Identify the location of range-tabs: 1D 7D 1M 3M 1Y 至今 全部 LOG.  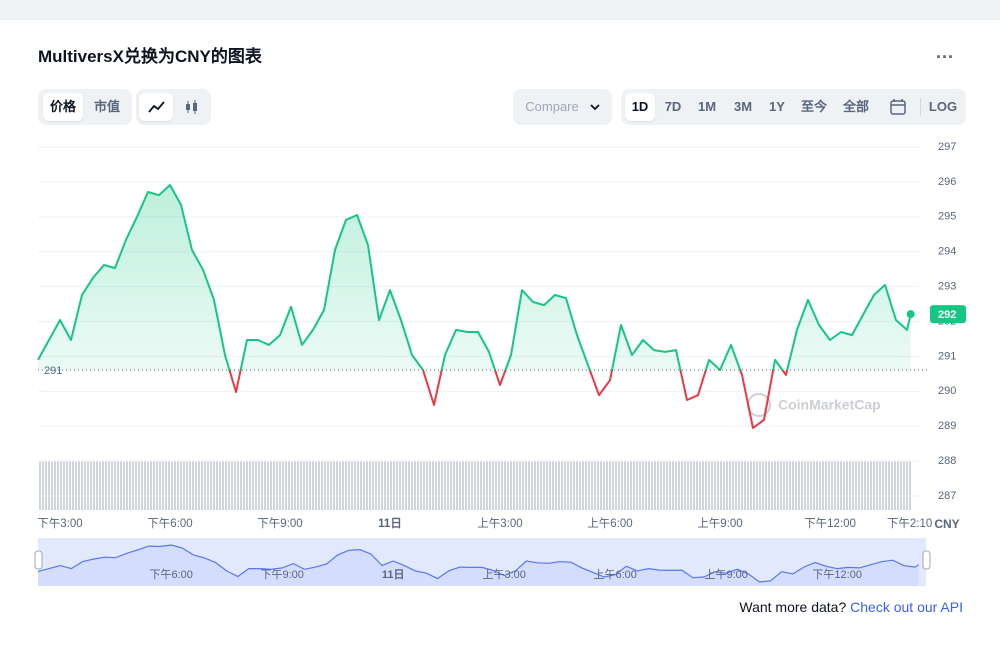
(793, 107).